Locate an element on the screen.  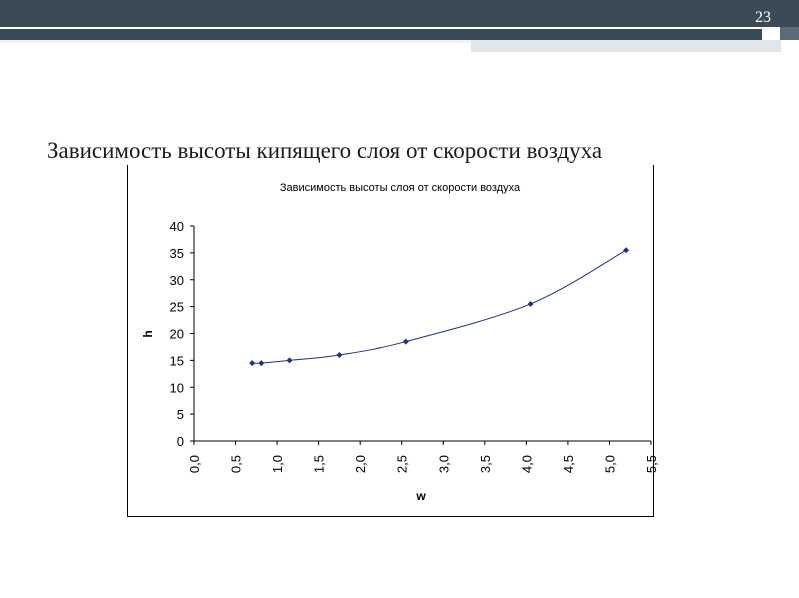
y-tick-label: 15 is located at coordinates (177, 360).